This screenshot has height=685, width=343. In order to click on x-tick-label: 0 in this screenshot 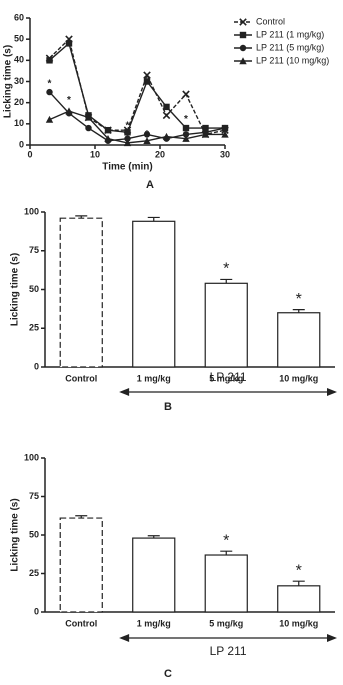, I will do `click(29, 154)`.